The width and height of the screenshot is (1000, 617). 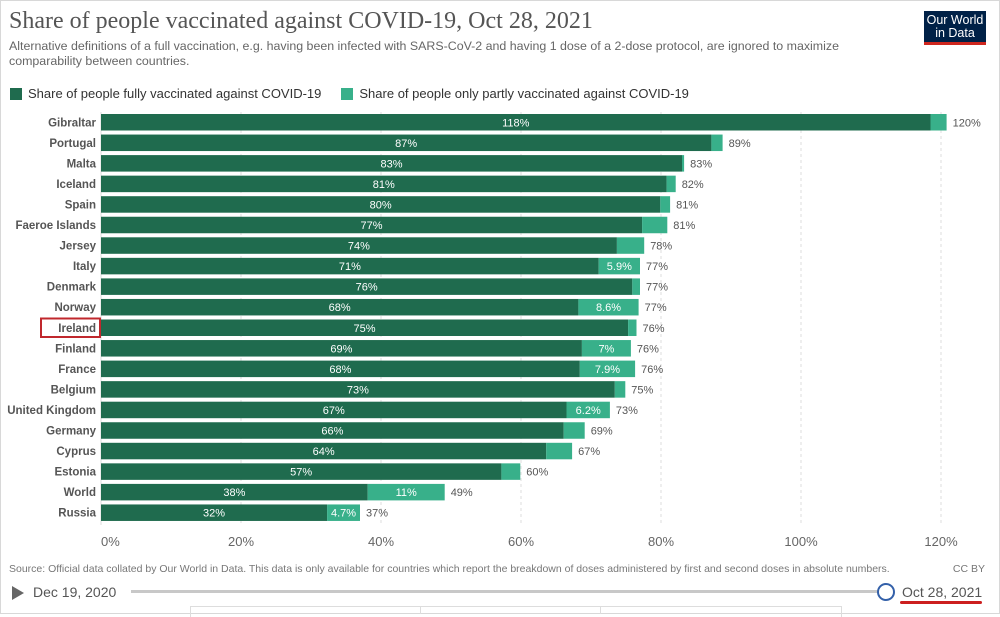 I want to click on data-label-partial: 8.6%, so click(x=608, y=308).